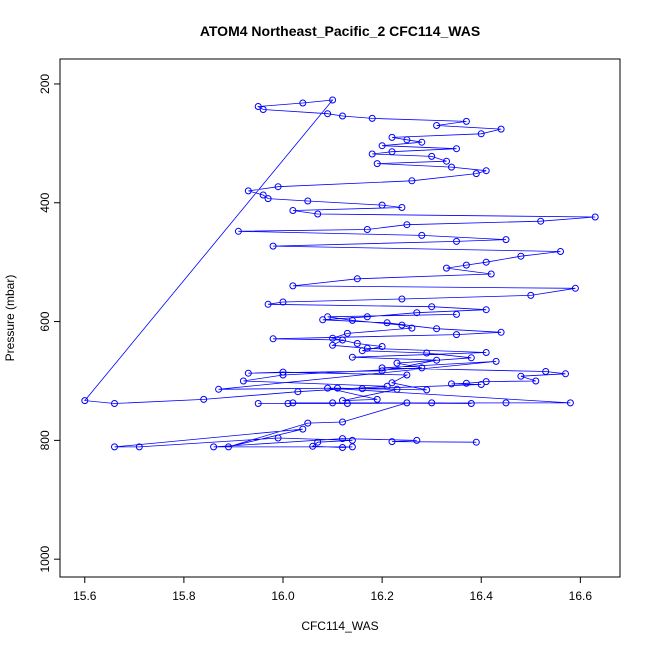 Image resolution: width=650 pixels, height=650 pixels. Describe the element at coordinates (45, 84) in the screenshot. I see `y-tick-label: 200` at that location.